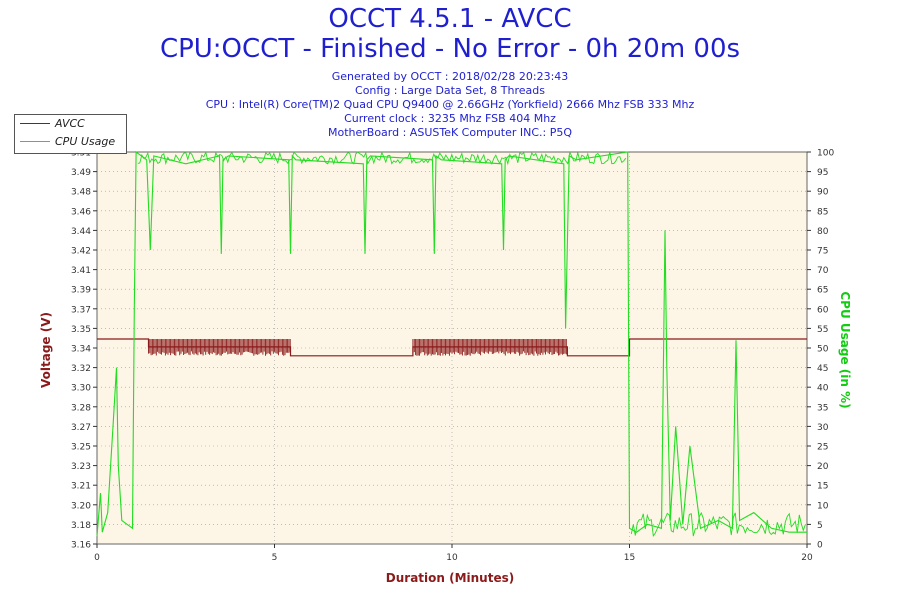  What do you see at coordinates (81, 232) in the screenshot?
I see `y-left-tick-label: 3.44` at bounding box center [81, 232].